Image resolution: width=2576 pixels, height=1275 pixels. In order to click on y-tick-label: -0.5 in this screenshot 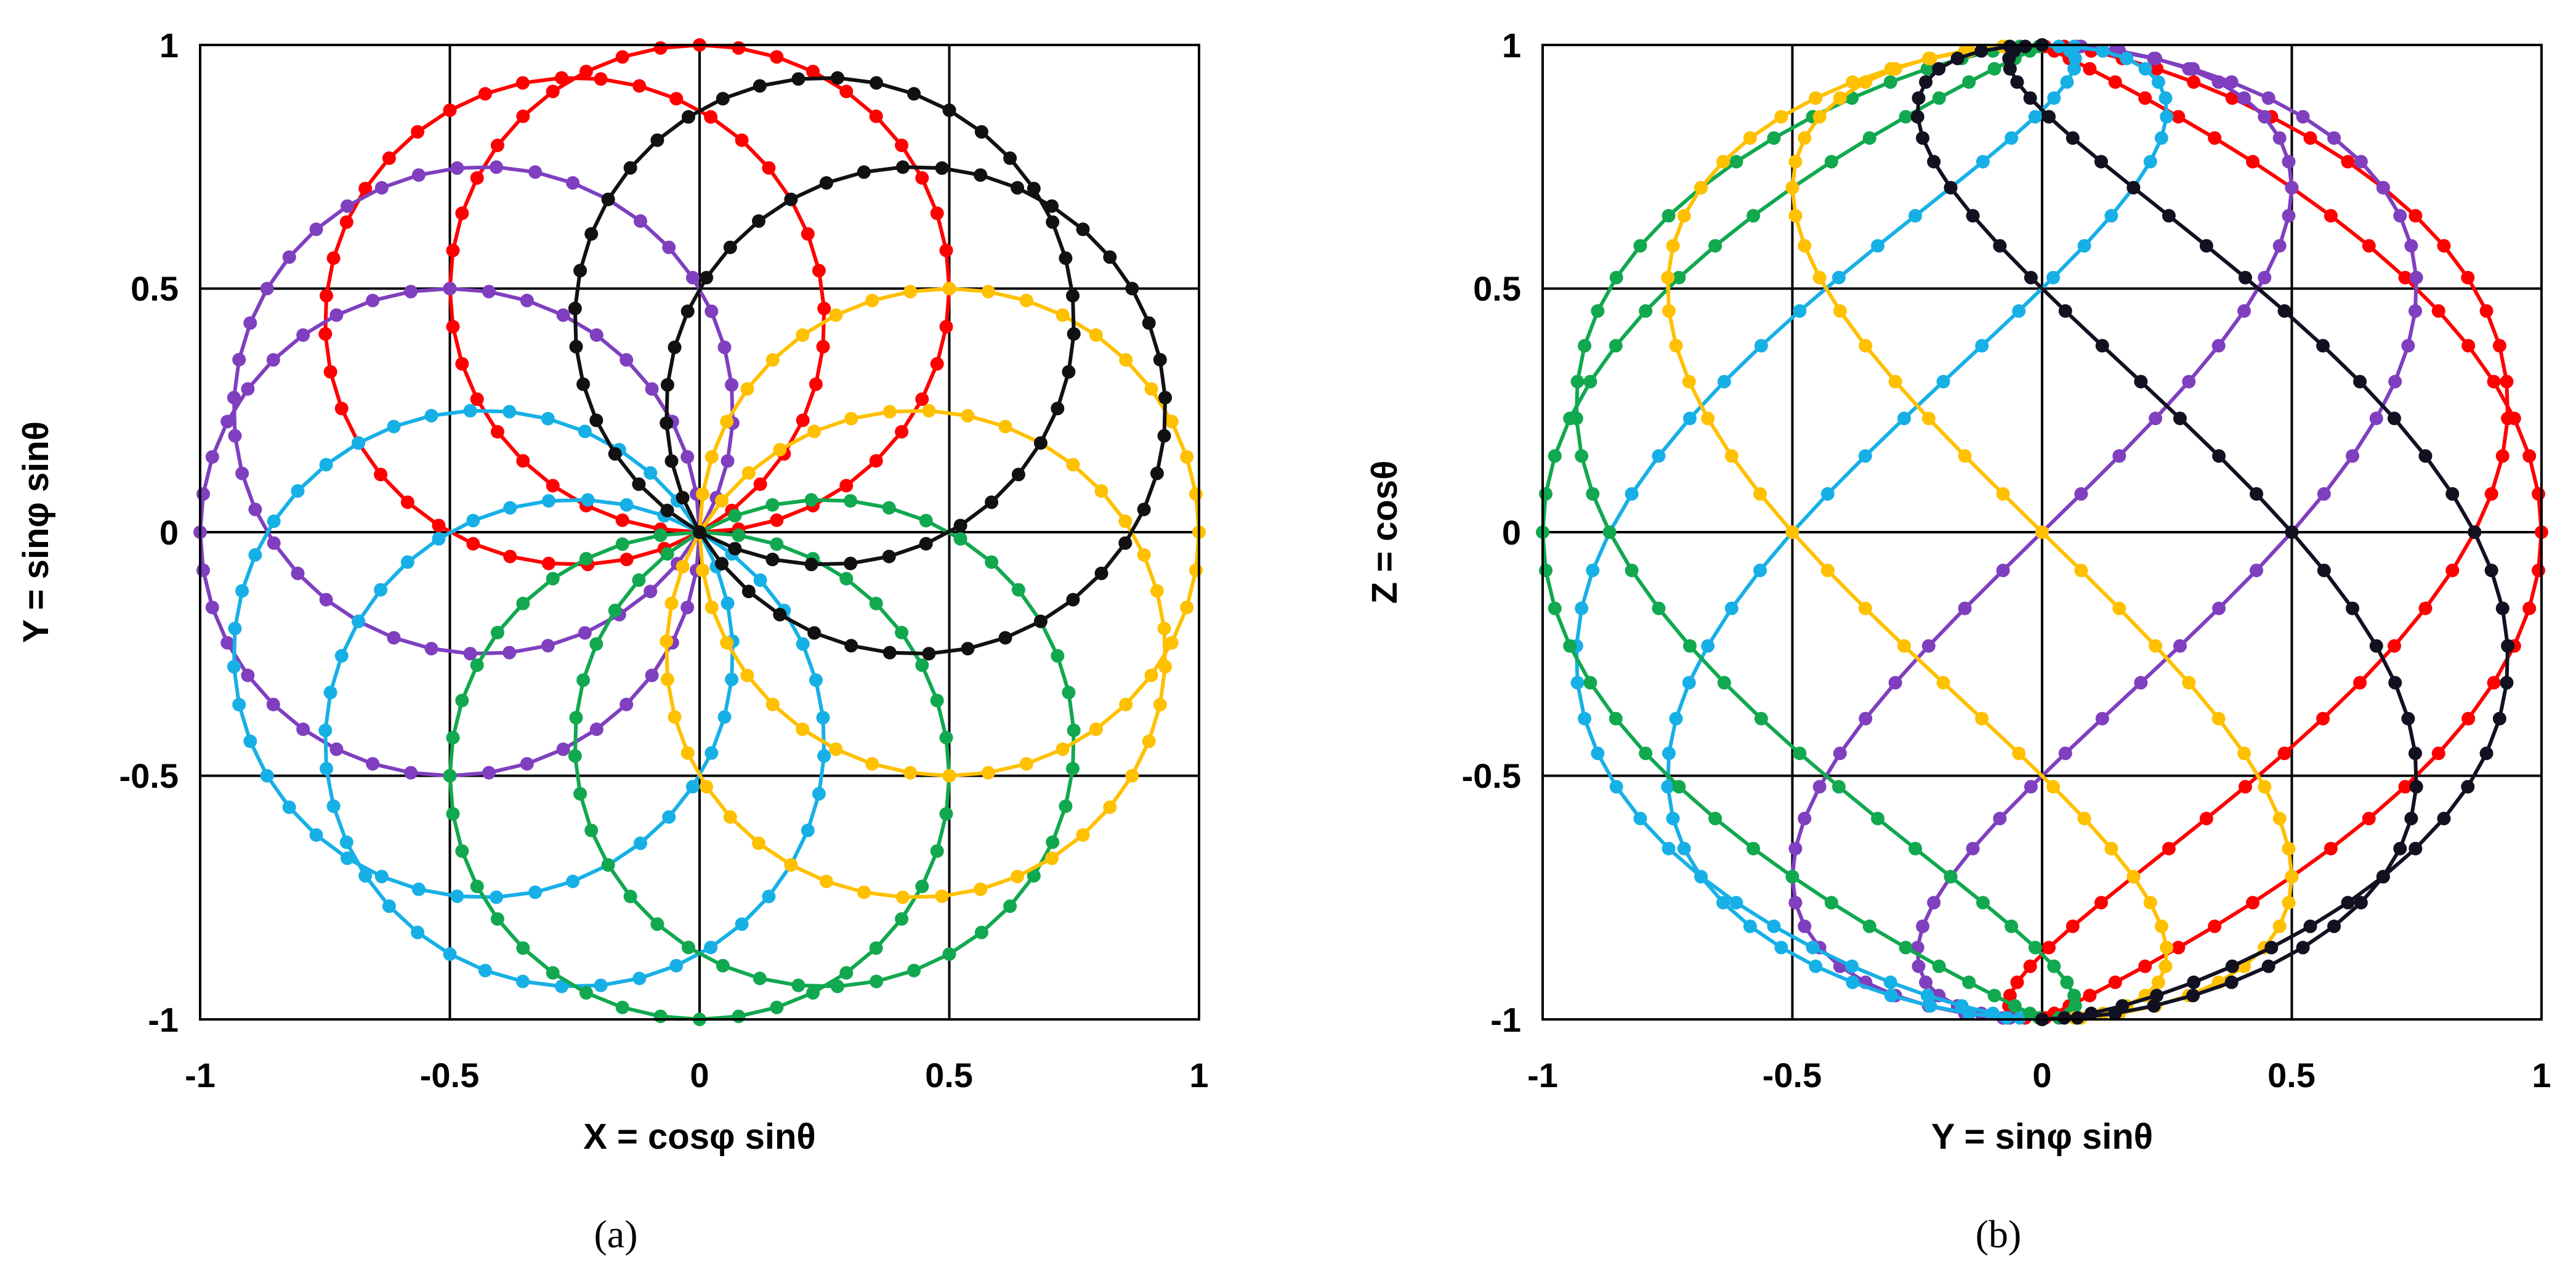, I will do `click(1492, 775)`.